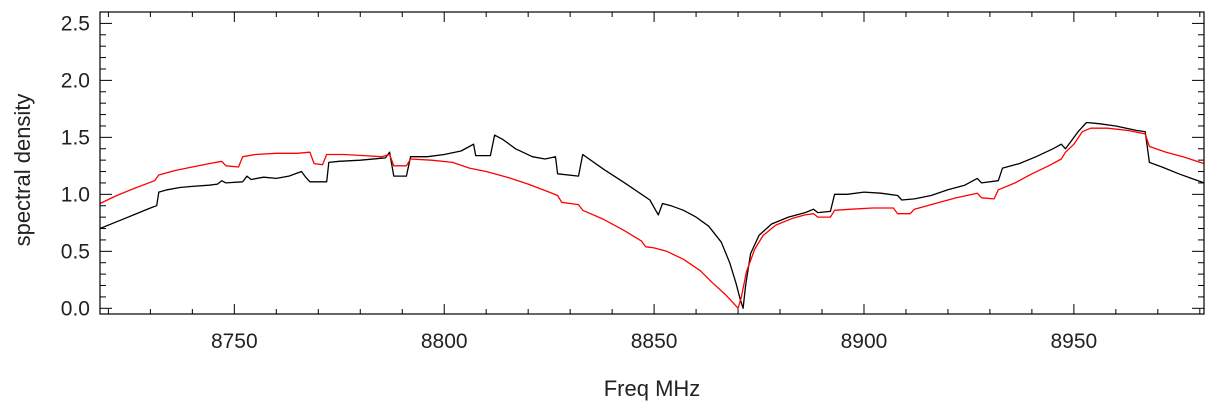 Image resolution: width=1210 pixels, height=405 pixels. I want to click on x-tick-label: 8900, so click(864, 341).